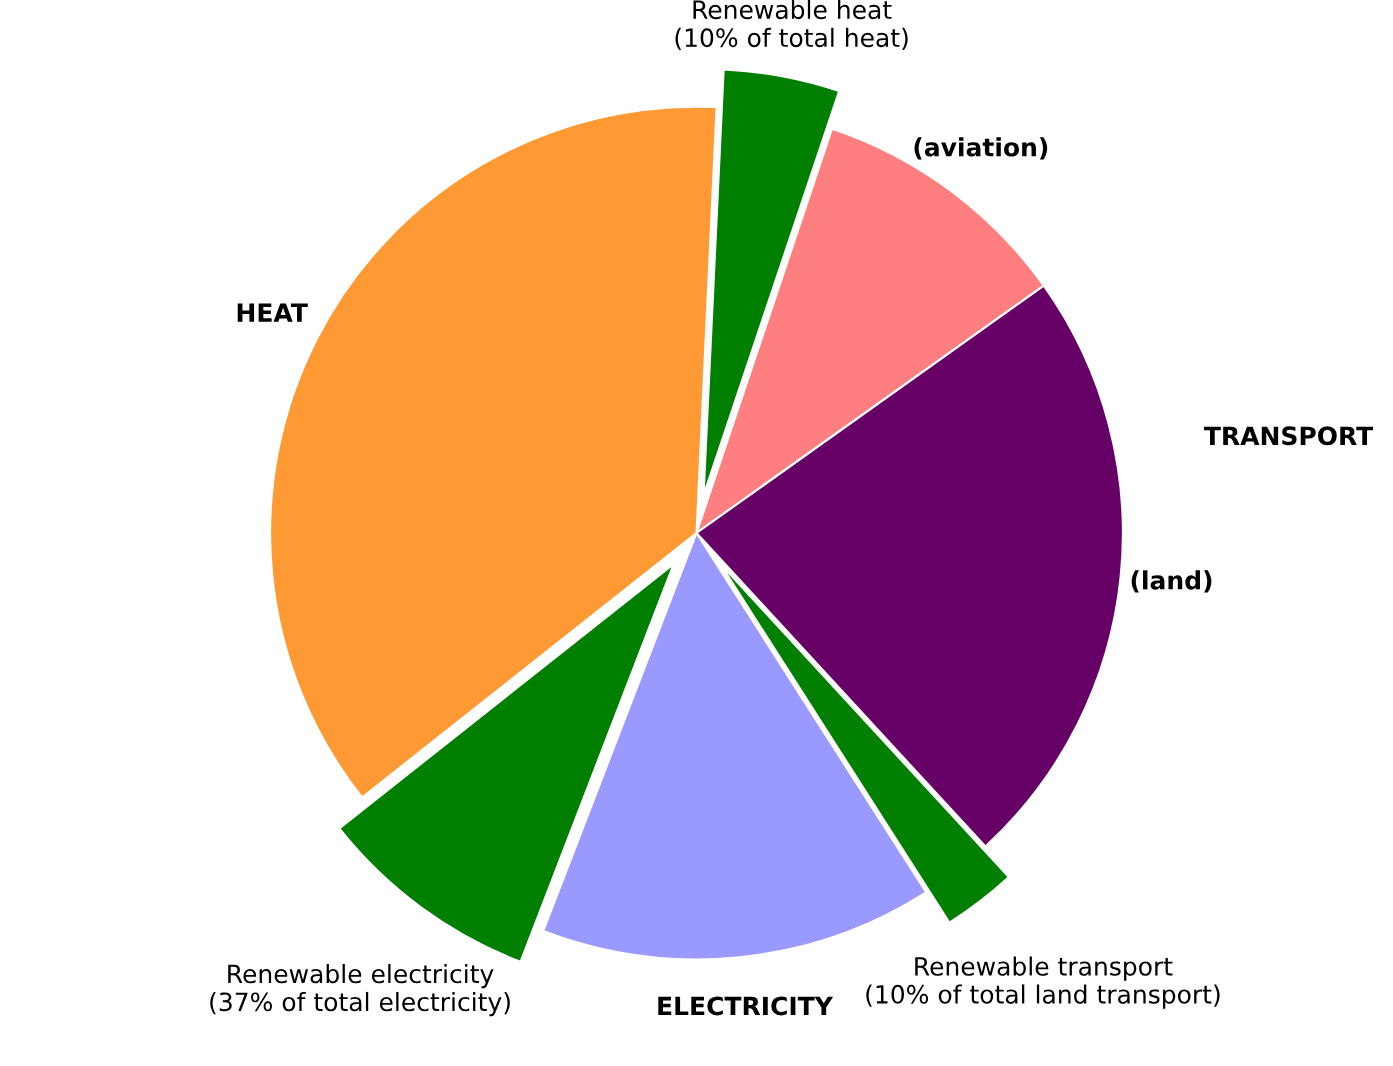  I want to click on slice-label: (aviation), so click(981, 148).